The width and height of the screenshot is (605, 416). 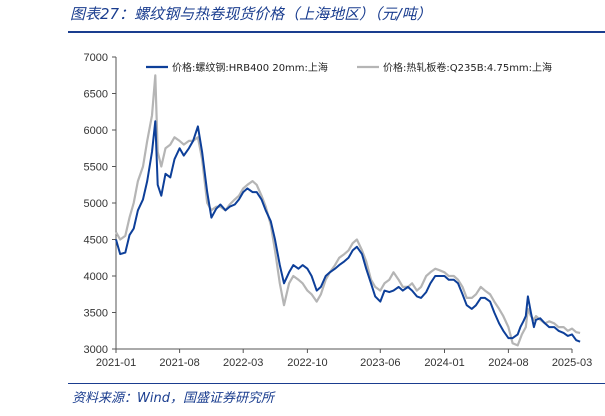 What do you see at coordinates (572, 363) in the screenshot?
I see `x-tick-label: 2025-03` at bounding box center [572, 363].